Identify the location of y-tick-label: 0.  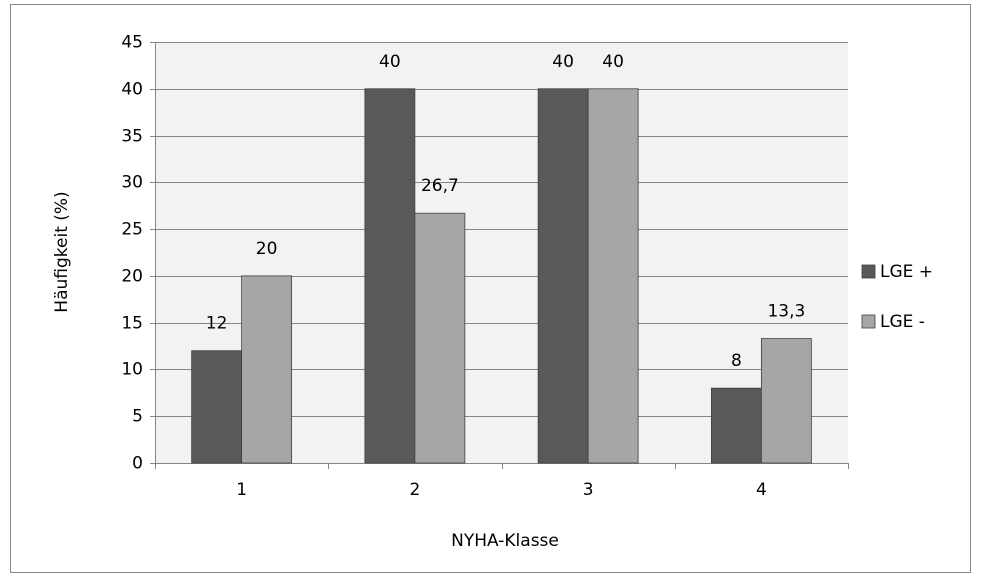
(137, 464).